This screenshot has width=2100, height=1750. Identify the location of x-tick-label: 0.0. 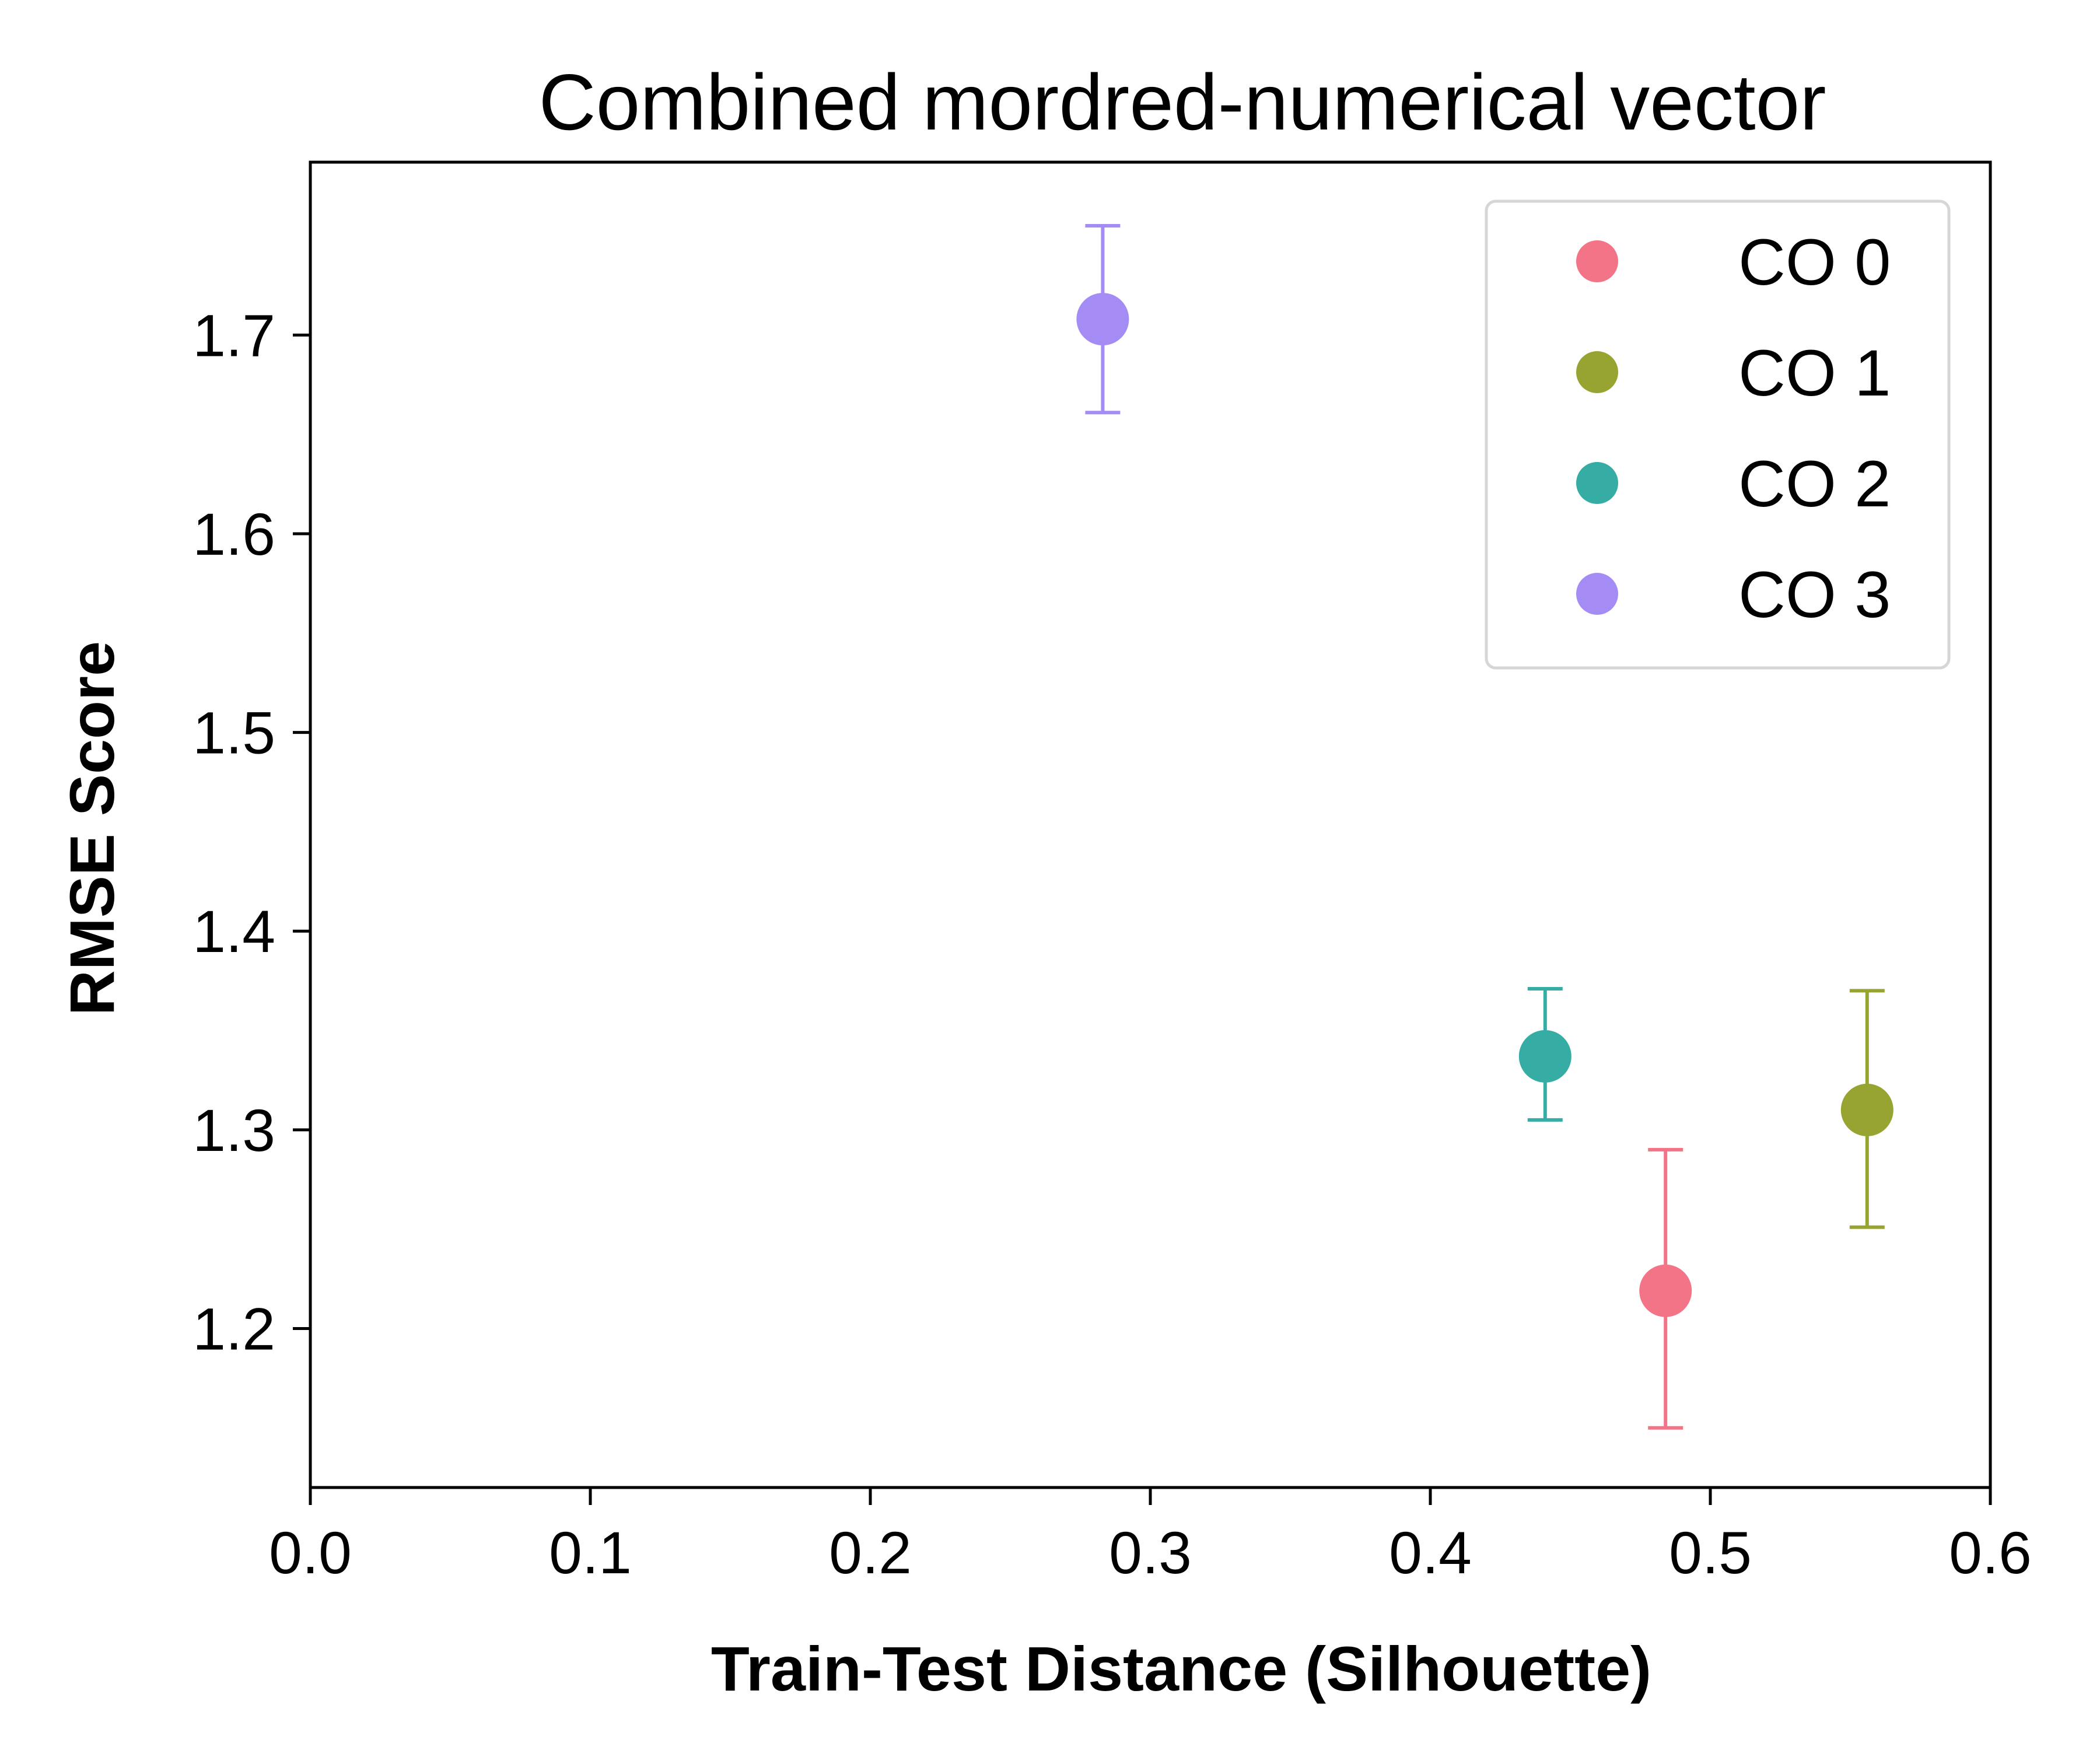
(310, 1553).